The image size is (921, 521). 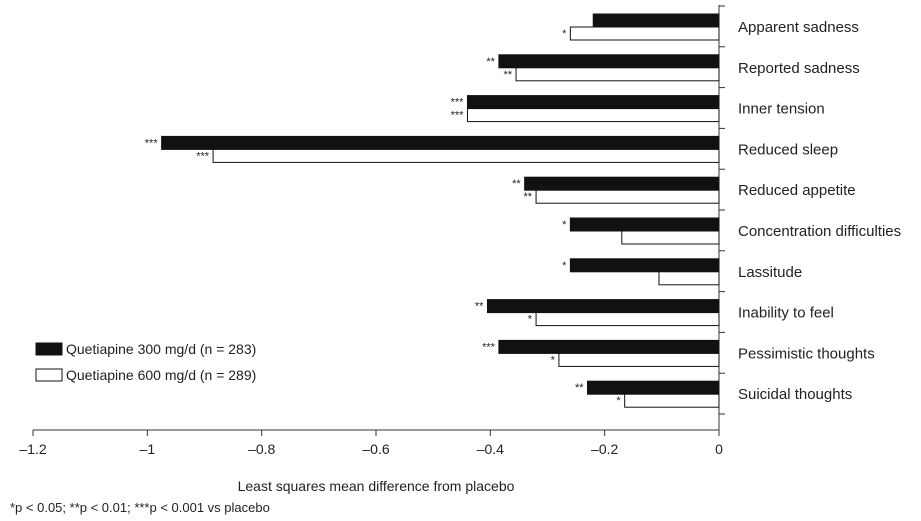 What do you see at coordinates (148, 449) in the screenshot?
I see `x-tick-label: –1` at bounding box center [148, 449].